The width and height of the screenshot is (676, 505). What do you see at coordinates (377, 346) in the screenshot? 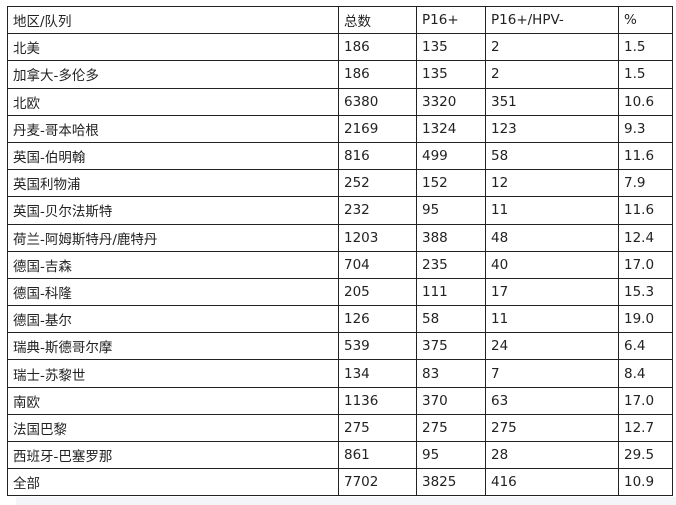
I see `table-cell: 539` at bounding box center [377, 346].